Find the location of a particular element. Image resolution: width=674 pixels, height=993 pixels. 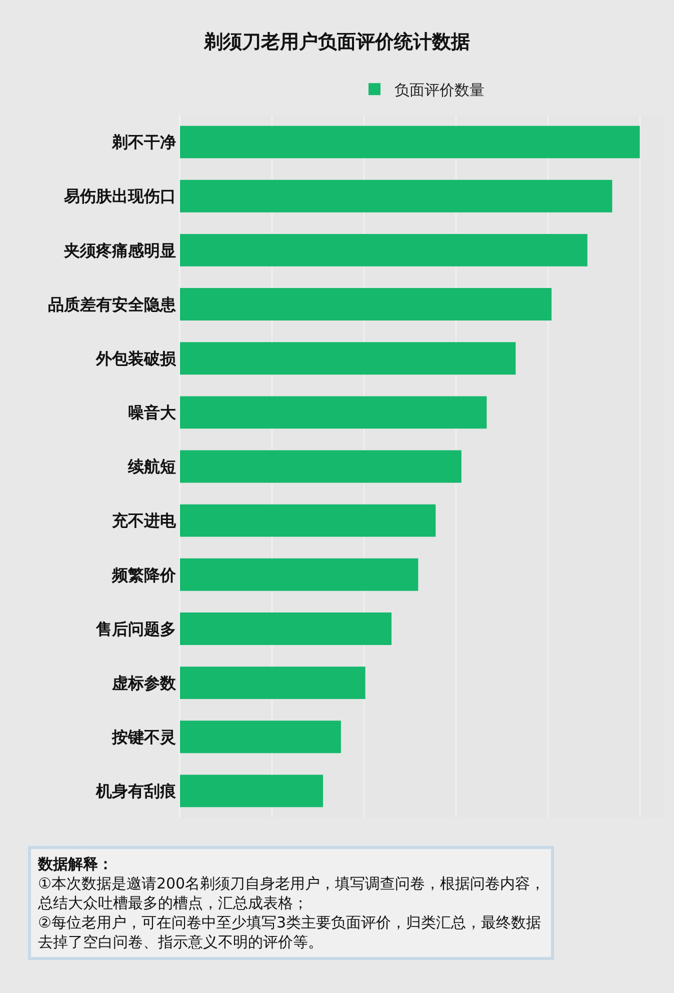

y-tick-label: 外包装破损 is located at coordinates (135, 358).